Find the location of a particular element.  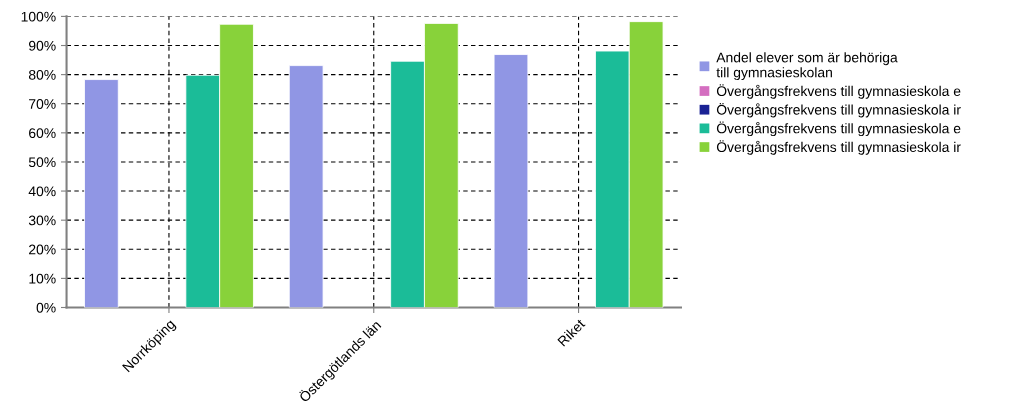

y-tick-label: 70% is located at coordinates (42, 104).